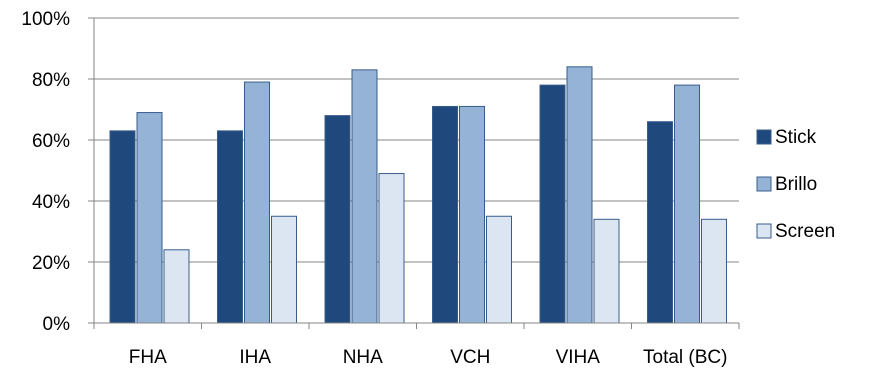 The width and height of the screenshot is (878, 371). What do you see at coordinates (685, 357) in the screenshot?
I see `x-tick-label: Total (BC)` at bounding box center [685, 357].